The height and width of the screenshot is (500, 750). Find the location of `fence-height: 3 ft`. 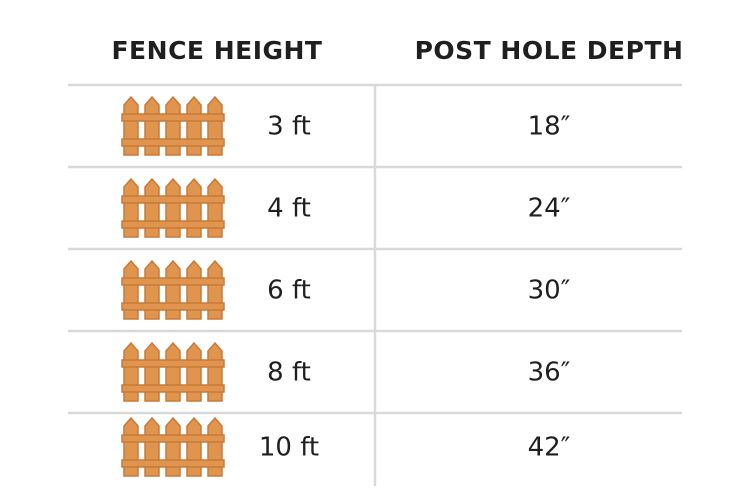

fence-height: 3 ft is located at coordinates (289, 127).